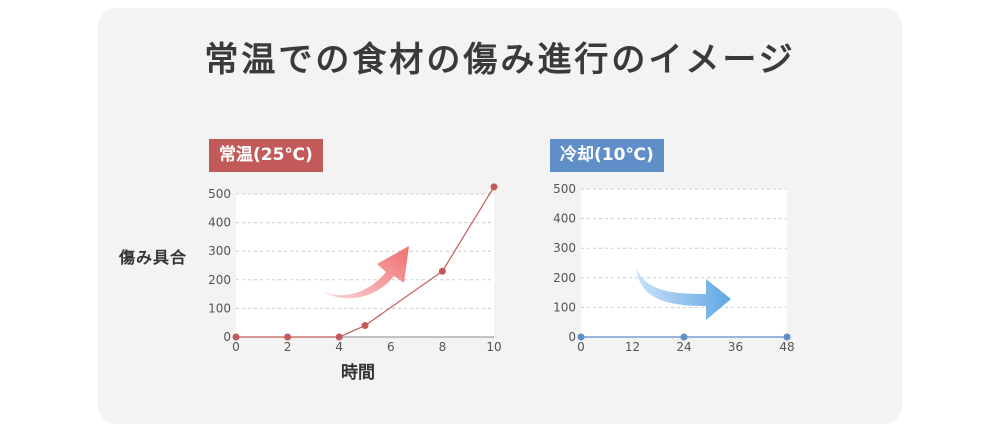  I want to click on trend-up-arrow-icon, so click(365, 272).